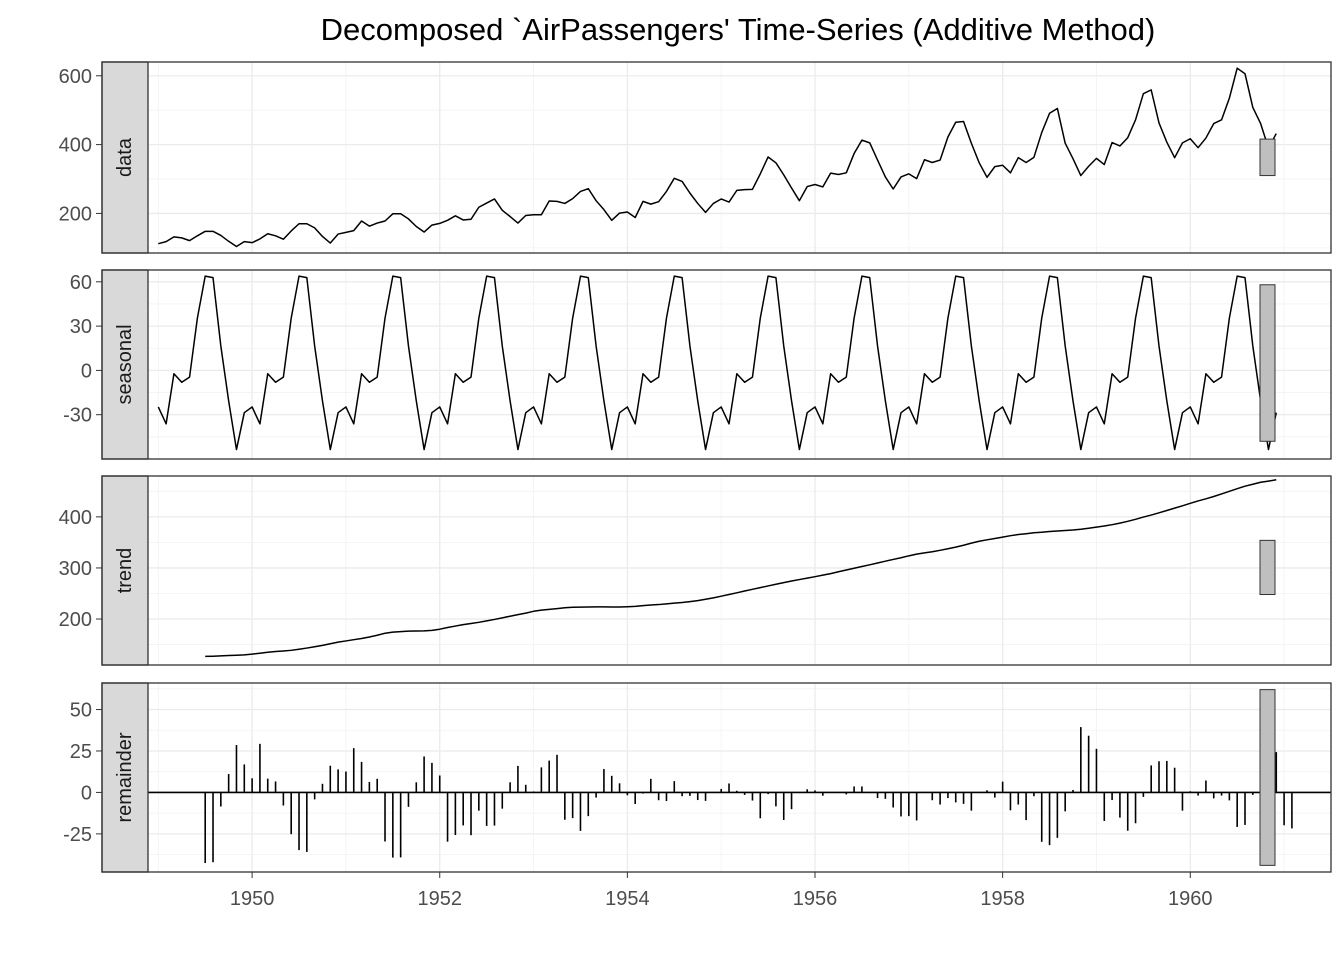  I want to click on facet-label: data, so click(125, 157).